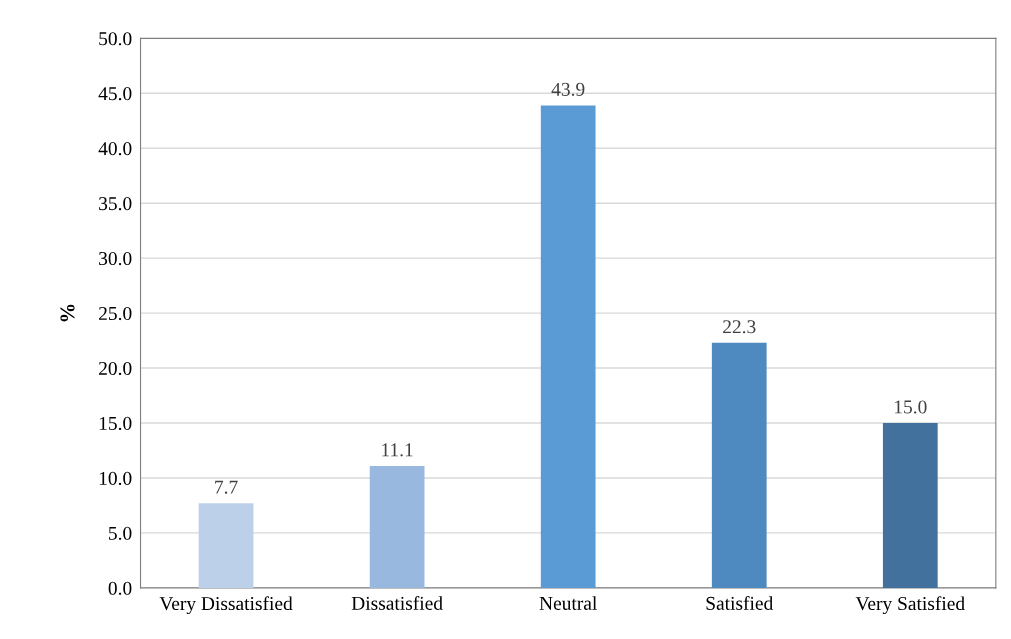  Describe the element at coordinates (115, 94) in the screenshot. I see `y-tick-label: 45.0` at that location.